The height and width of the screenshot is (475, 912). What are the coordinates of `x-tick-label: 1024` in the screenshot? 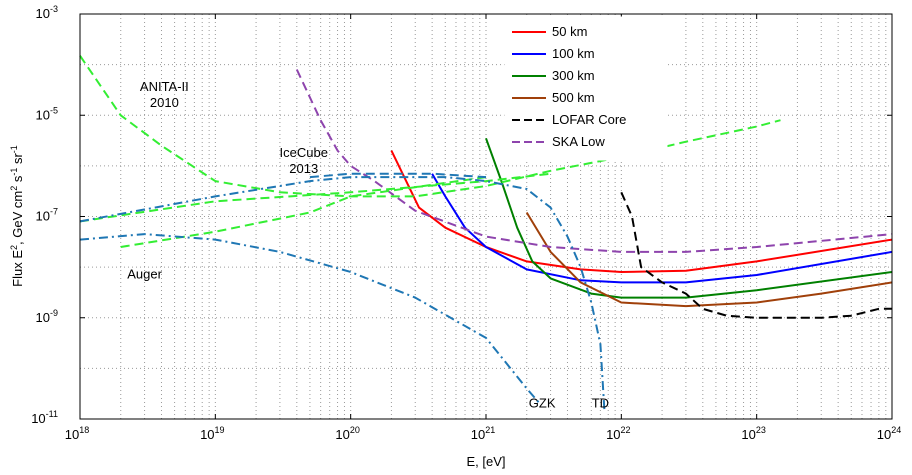 It's located at (889, 433).